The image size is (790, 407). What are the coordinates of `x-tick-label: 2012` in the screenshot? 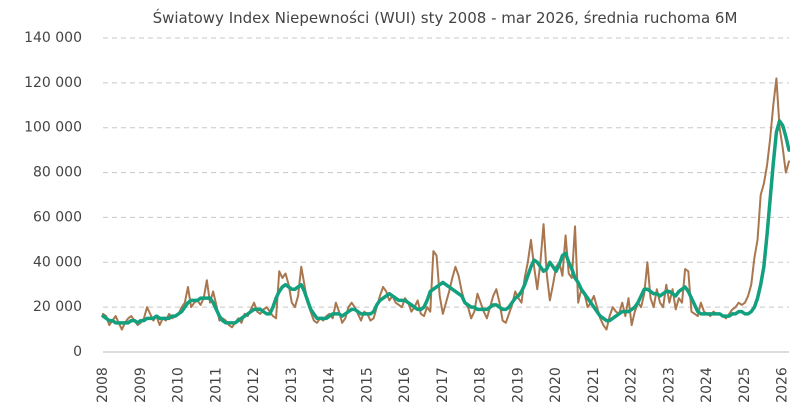 It's located at (254, 385).